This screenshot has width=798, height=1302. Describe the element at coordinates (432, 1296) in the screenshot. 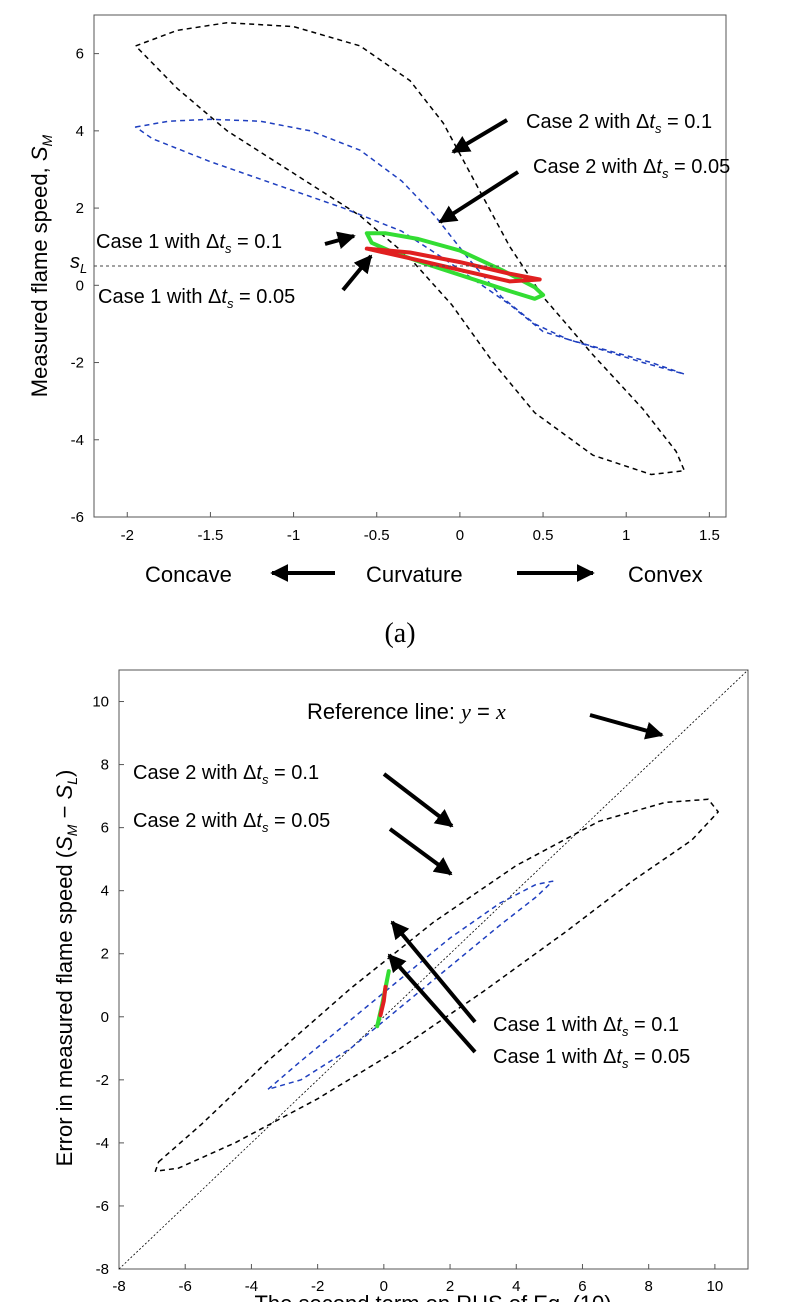

I see `panel-b-xlabel: The second term on RHS of Eq. (10)` at that location.